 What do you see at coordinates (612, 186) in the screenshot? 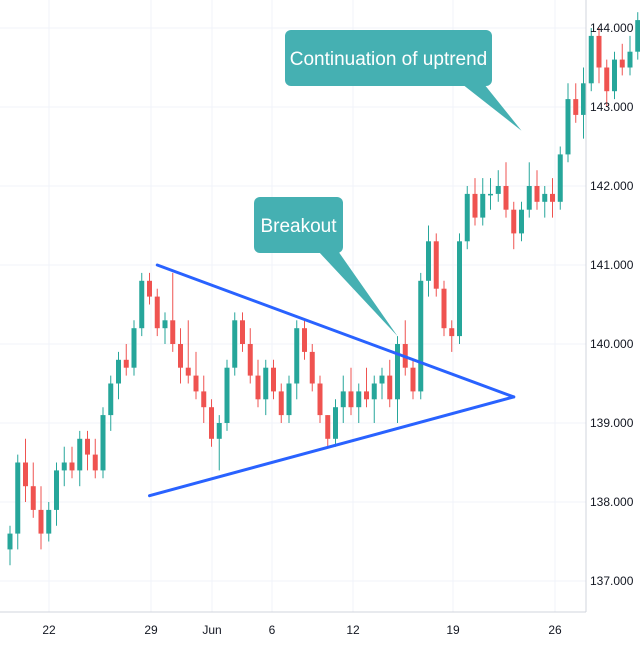
I see `y-tick-label: 142.000` at bounding box center [612, 186].